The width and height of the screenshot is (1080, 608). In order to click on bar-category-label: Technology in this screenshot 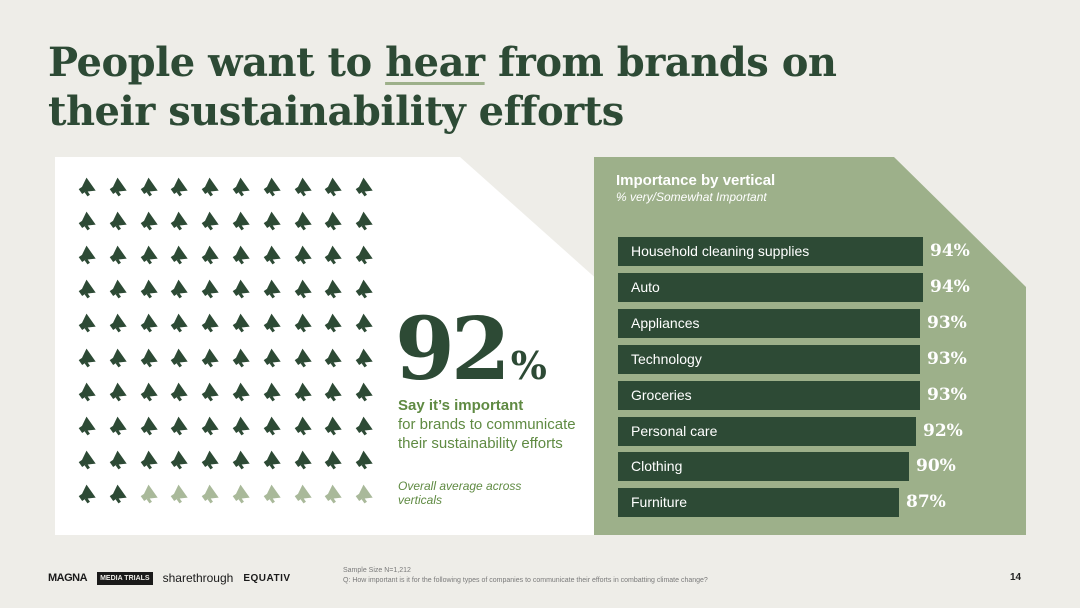, I will do `click(666, 358)`.